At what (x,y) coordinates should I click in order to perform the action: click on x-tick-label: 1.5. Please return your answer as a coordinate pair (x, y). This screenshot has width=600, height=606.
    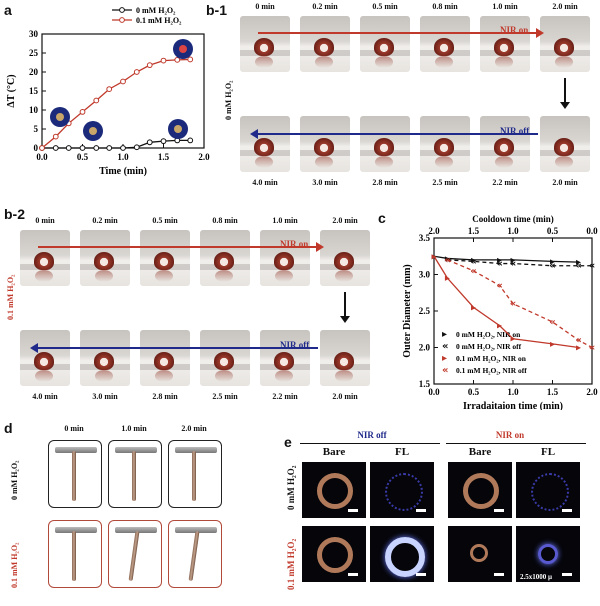
    Looking at the image, I should click on (164, 157).